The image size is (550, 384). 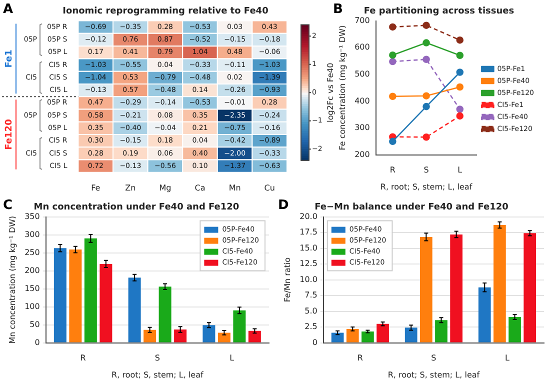 What do you see at coordinates (362, 101) in the screenshot?
I see `y-tick-label: 400` at bounding box center [362, 101].